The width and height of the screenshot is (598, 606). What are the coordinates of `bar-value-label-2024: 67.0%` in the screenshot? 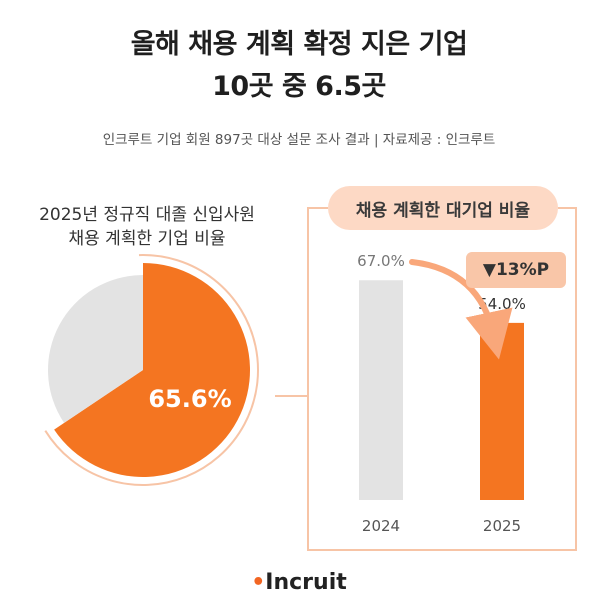 It's located at (381, 261).